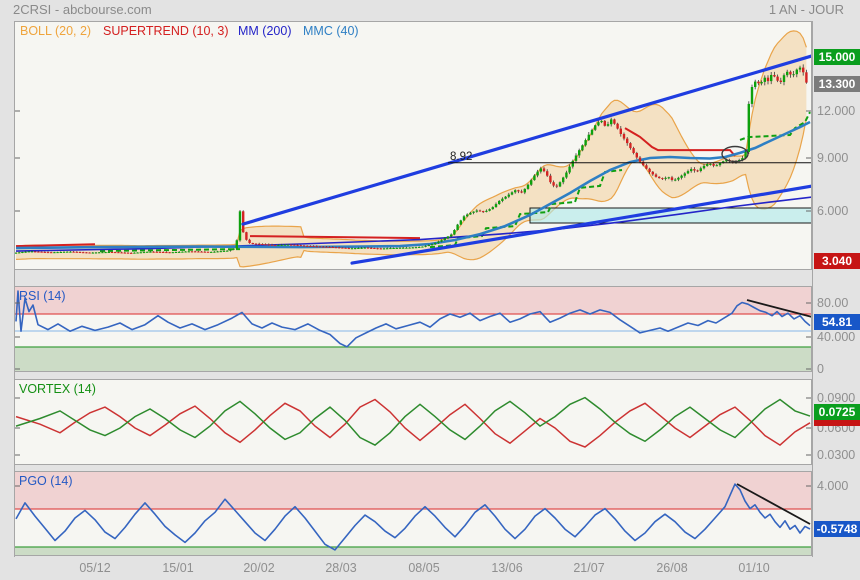  I want to click on price-badge: 13.300, so click(837, 84).